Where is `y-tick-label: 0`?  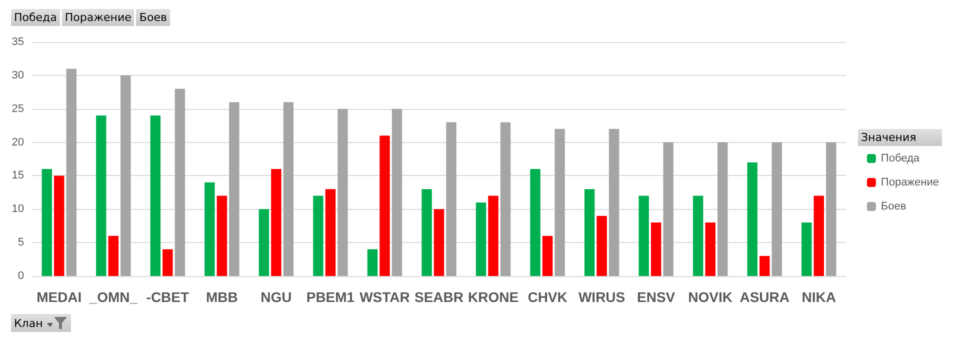
y-tick-label: 0 is located at coordinates (21, 276).